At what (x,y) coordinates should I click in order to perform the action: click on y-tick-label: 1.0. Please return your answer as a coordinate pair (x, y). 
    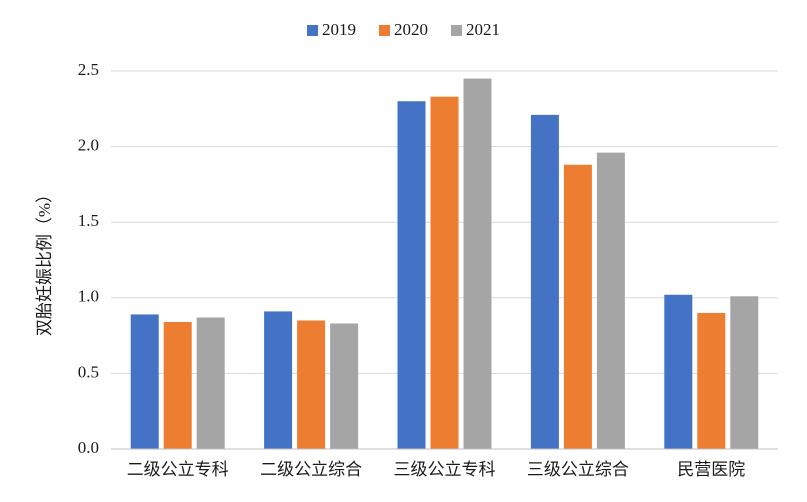
    Looking at the image, I should click on (88, 296).